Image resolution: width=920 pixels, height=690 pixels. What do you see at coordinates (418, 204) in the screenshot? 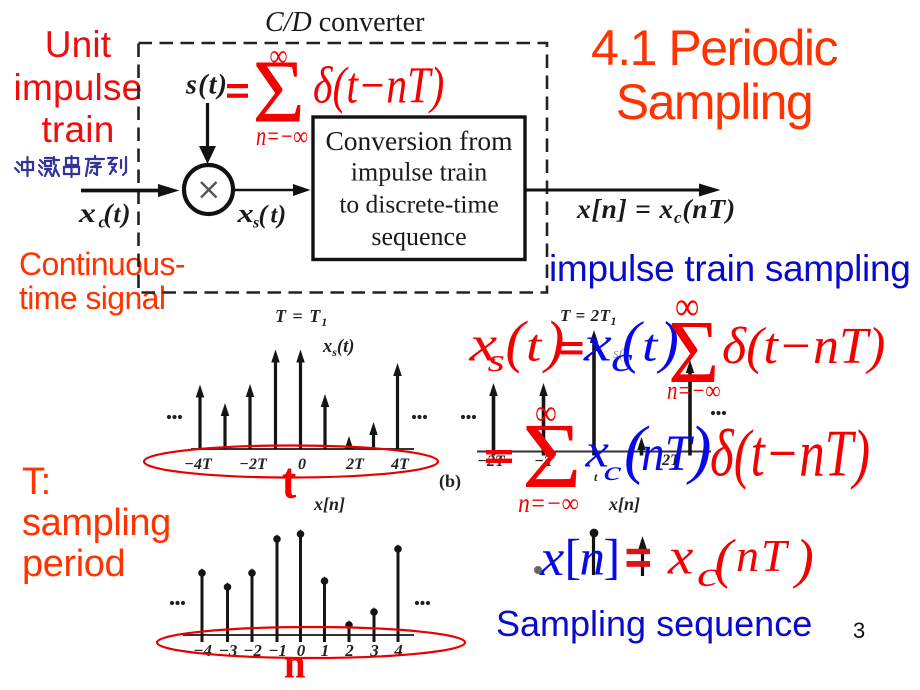
I see `svg-text: to discrete-time` at bounding box center [418, 204].